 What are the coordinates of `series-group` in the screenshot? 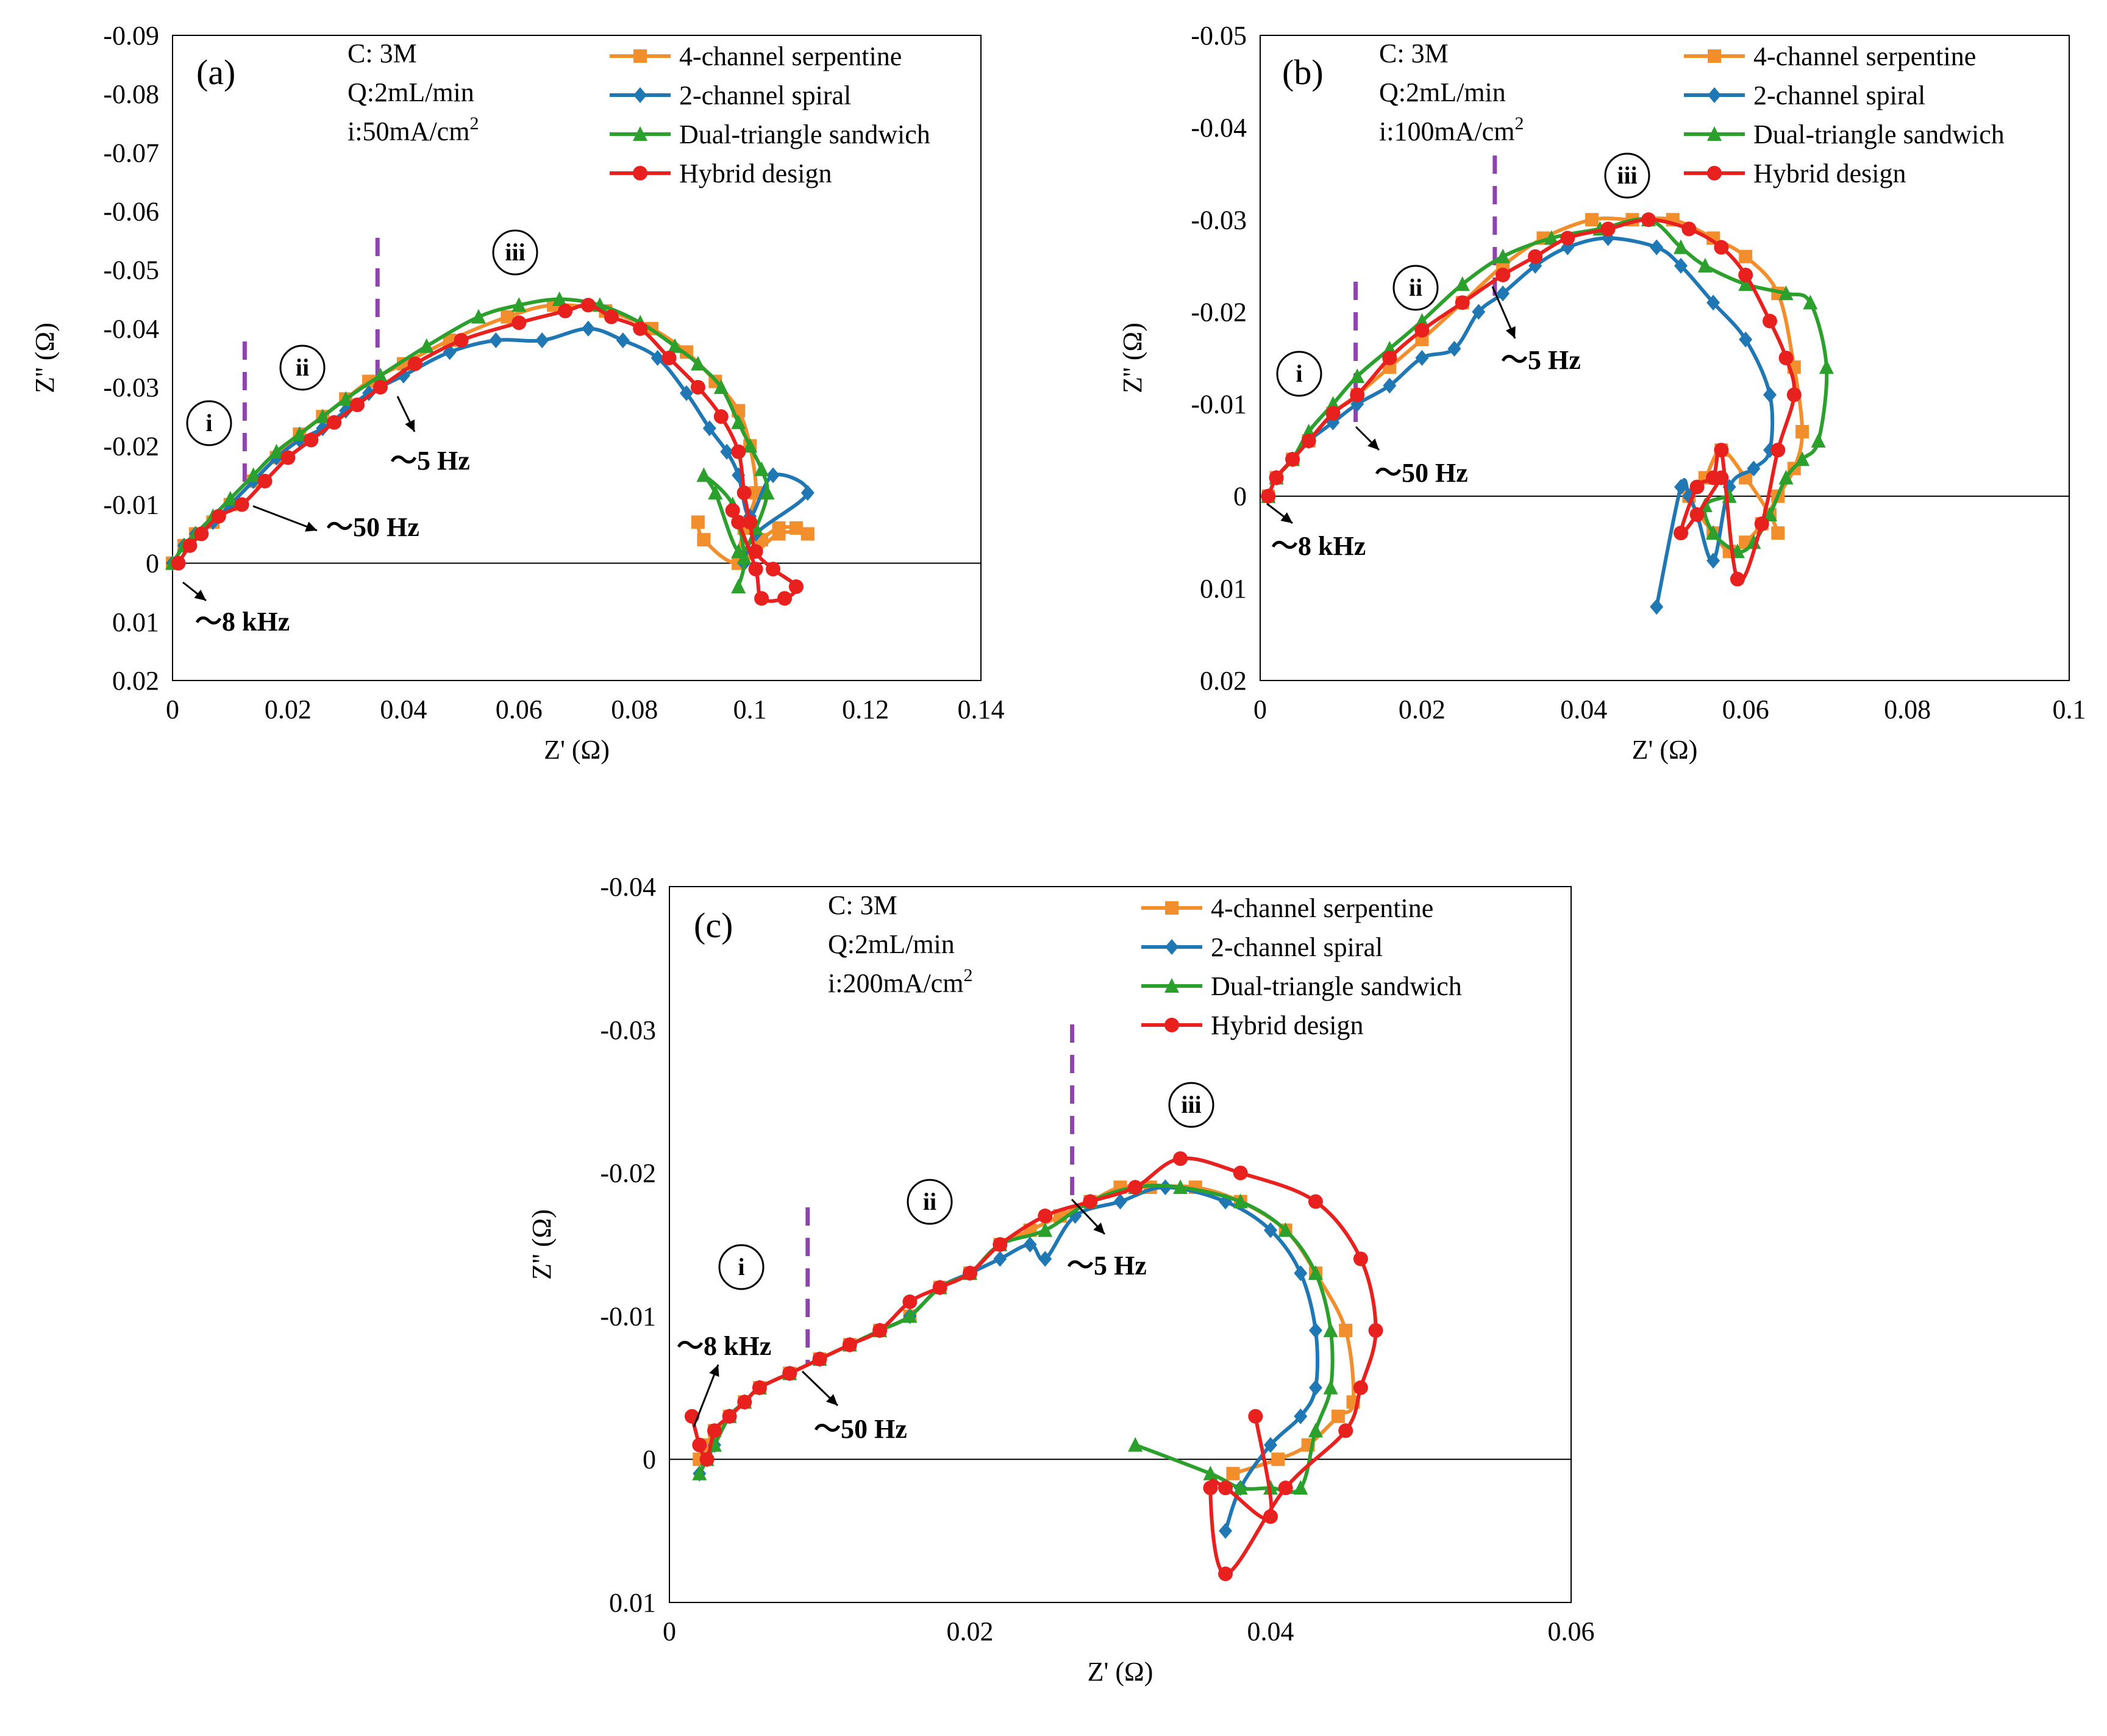 It's located at (488, 452).